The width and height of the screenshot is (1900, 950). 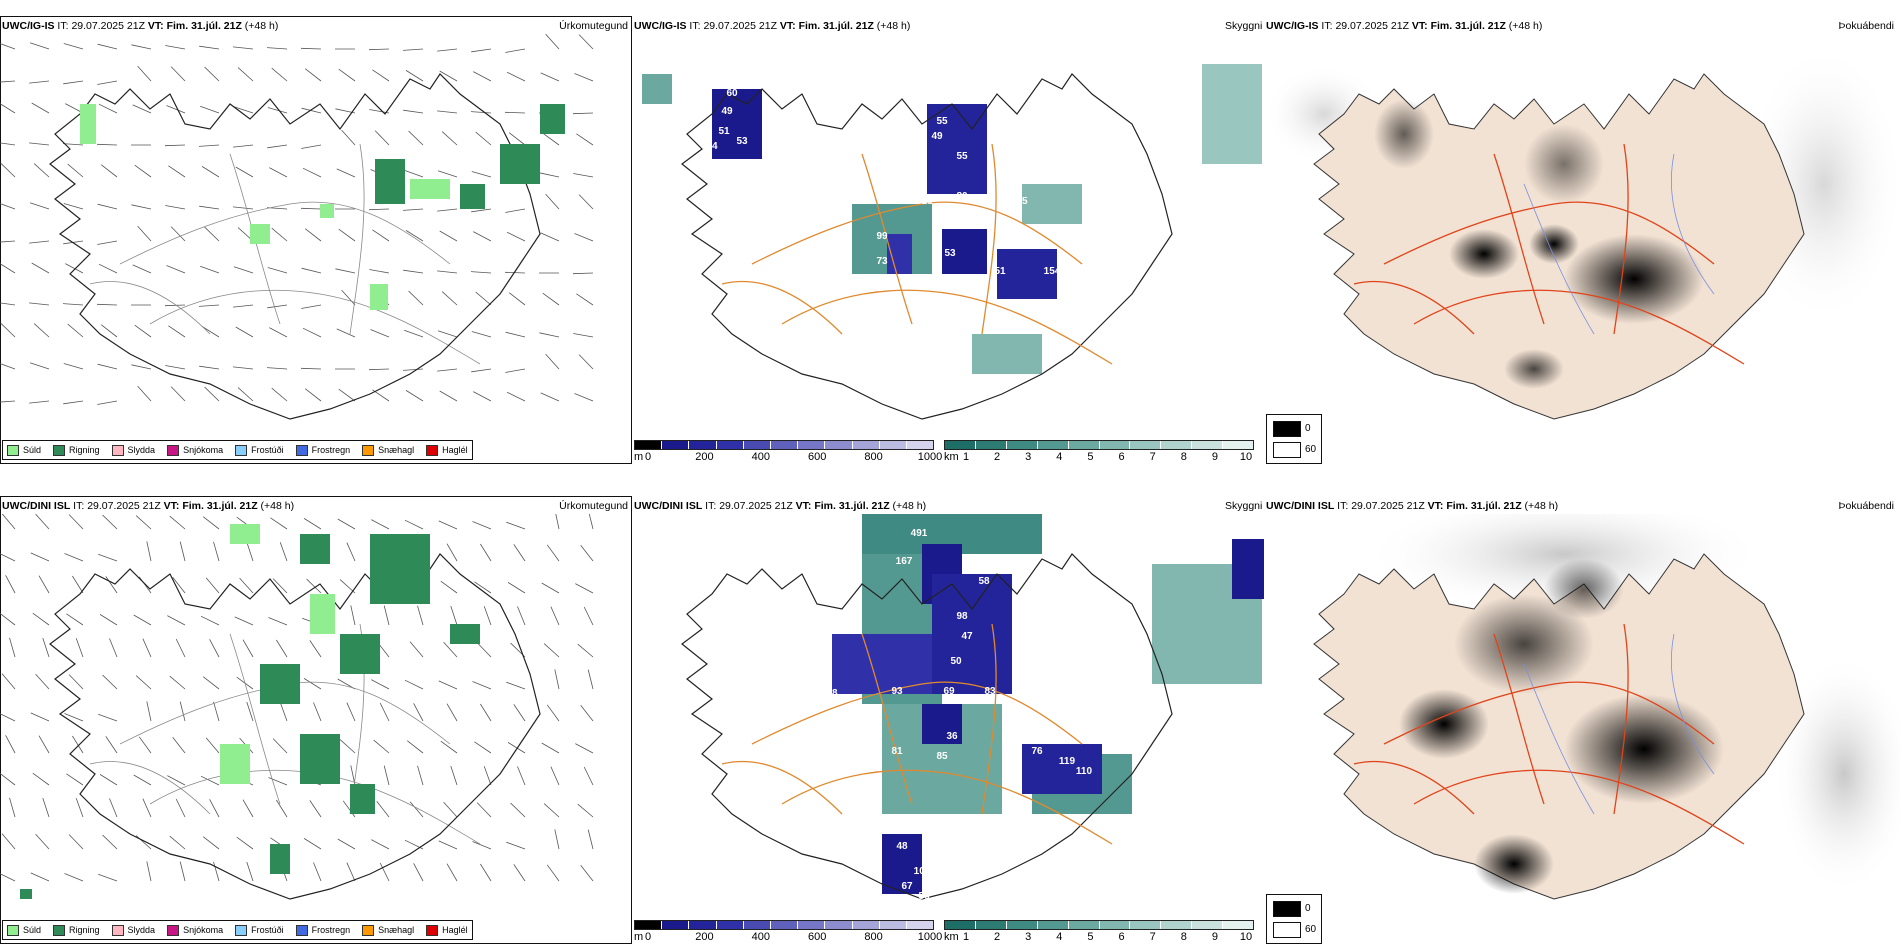 I want to click on legend-label: Súld, so click(x=32, y=930).